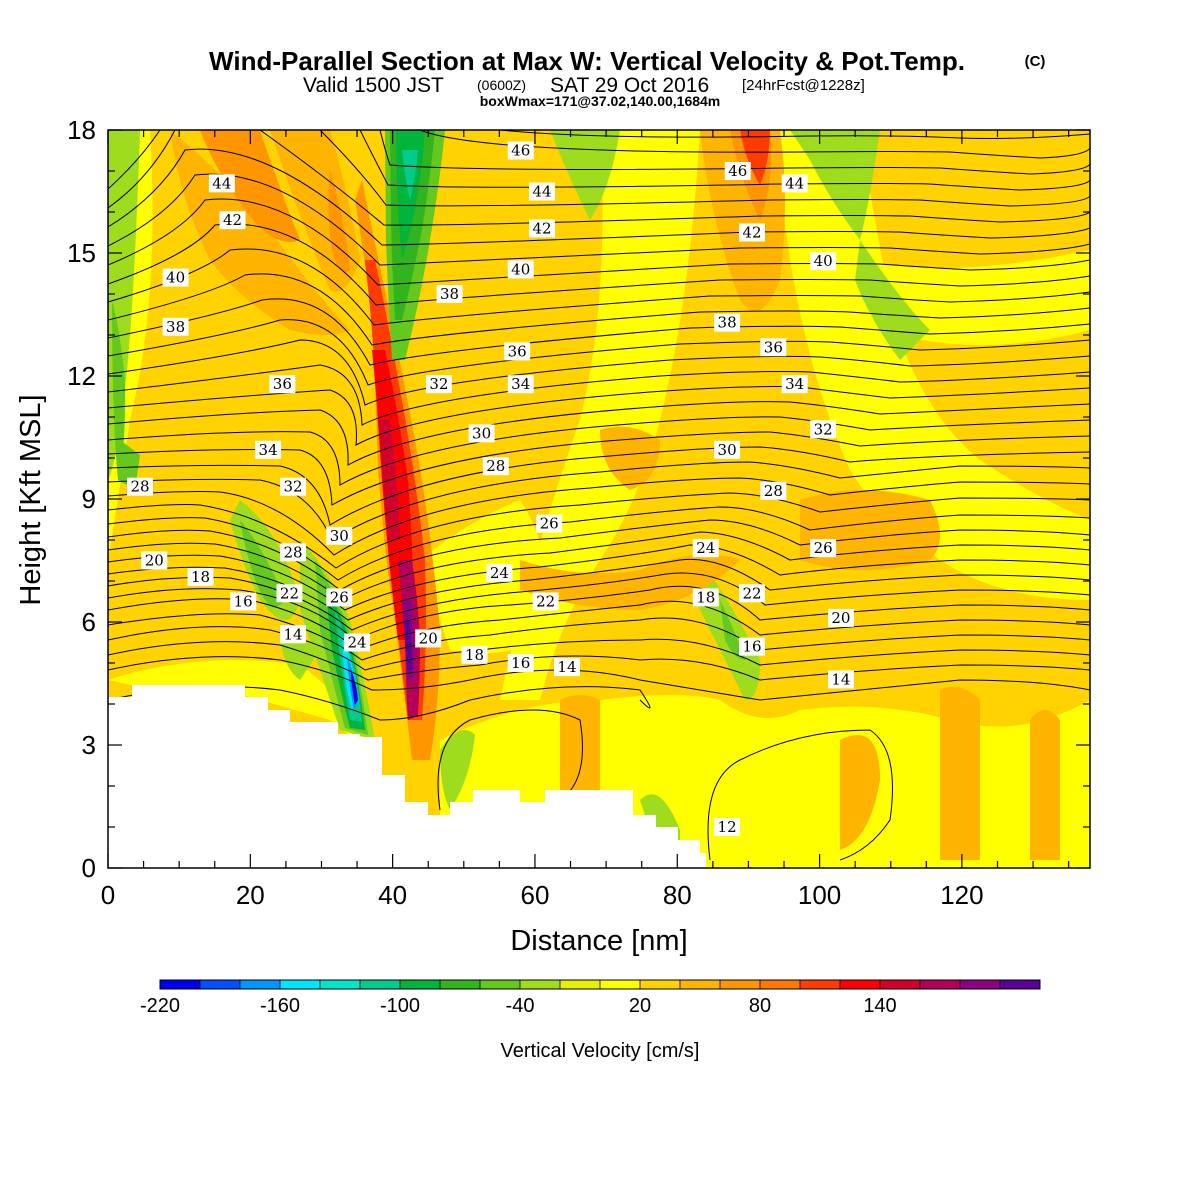  Describe the element at coordinates (501, 85) in the screenshot. I see `utc-time-text: (0600Z)` at that location.